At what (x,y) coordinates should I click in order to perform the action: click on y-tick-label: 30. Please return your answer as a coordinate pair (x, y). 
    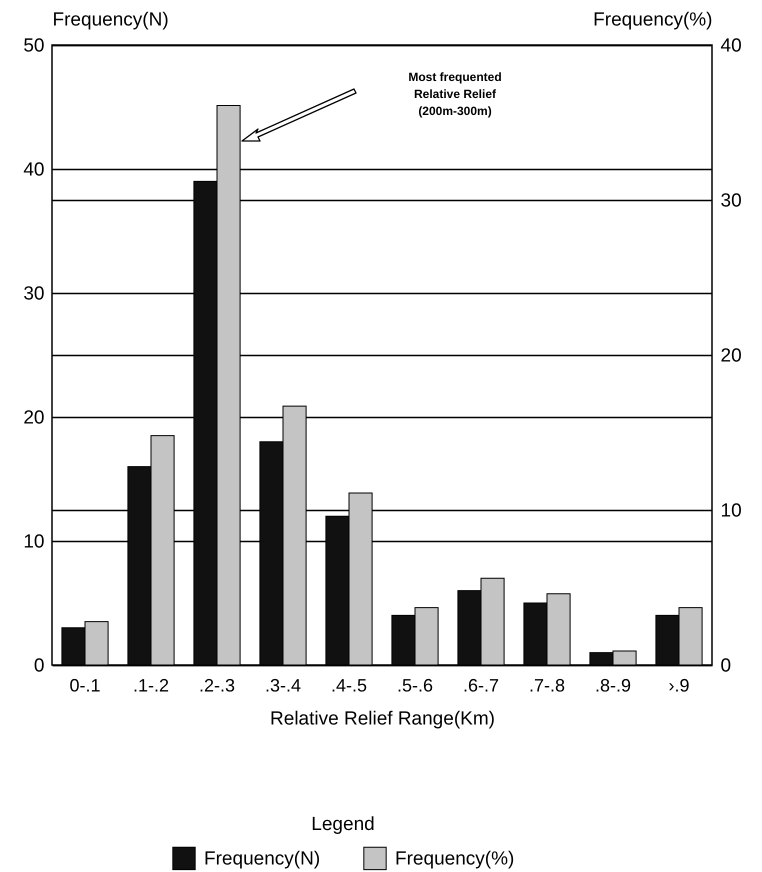
    Looking at the image, I should click on (33, 294).